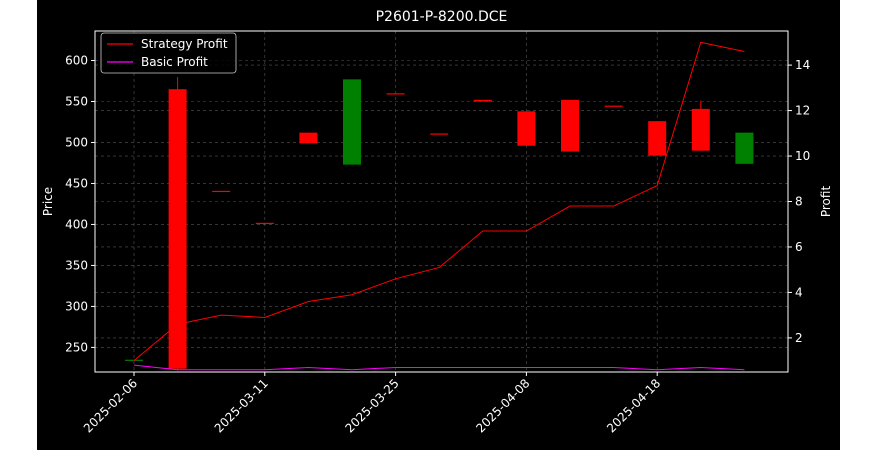  What do you see at coordinates (799, 202) in the screenshot?
I see `y2-tick-label: 8` at bounding box center [799, 202].